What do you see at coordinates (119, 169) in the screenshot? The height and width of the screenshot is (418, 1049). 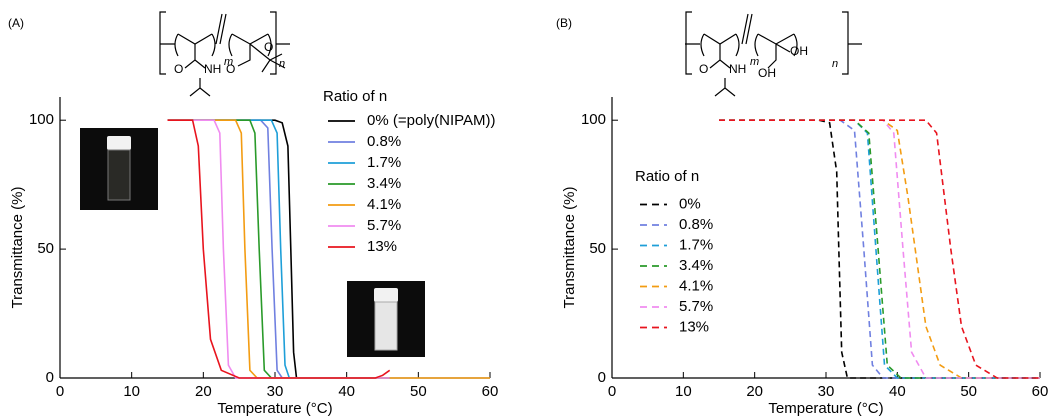 I see `photo-clear` at bounding box center [119, 169].